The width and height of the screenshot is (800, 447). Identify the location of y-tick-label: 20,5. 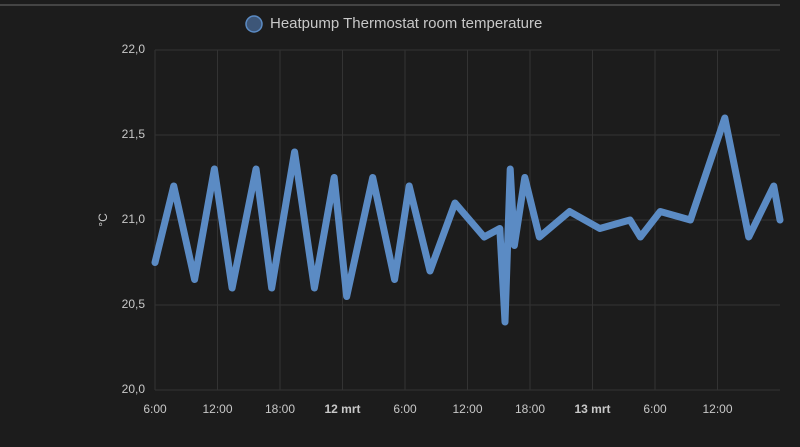
(134, 304).